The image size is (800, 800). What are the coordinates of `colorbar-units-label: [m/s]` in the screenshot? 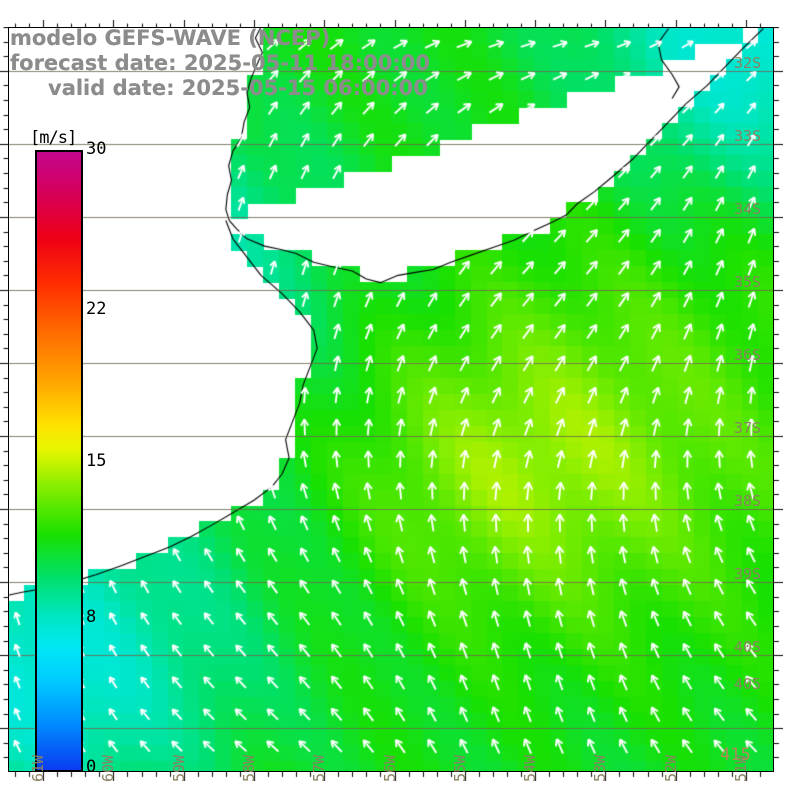 It's located at (53, 138).